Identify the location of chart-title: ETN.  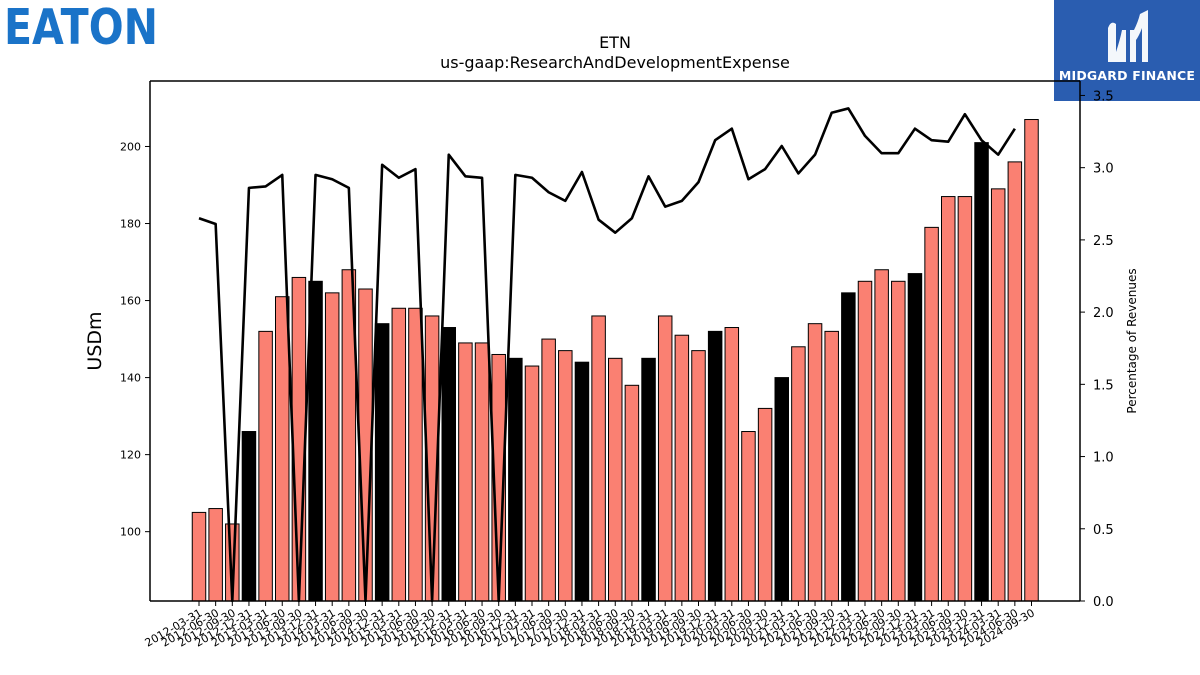
(615, 42).